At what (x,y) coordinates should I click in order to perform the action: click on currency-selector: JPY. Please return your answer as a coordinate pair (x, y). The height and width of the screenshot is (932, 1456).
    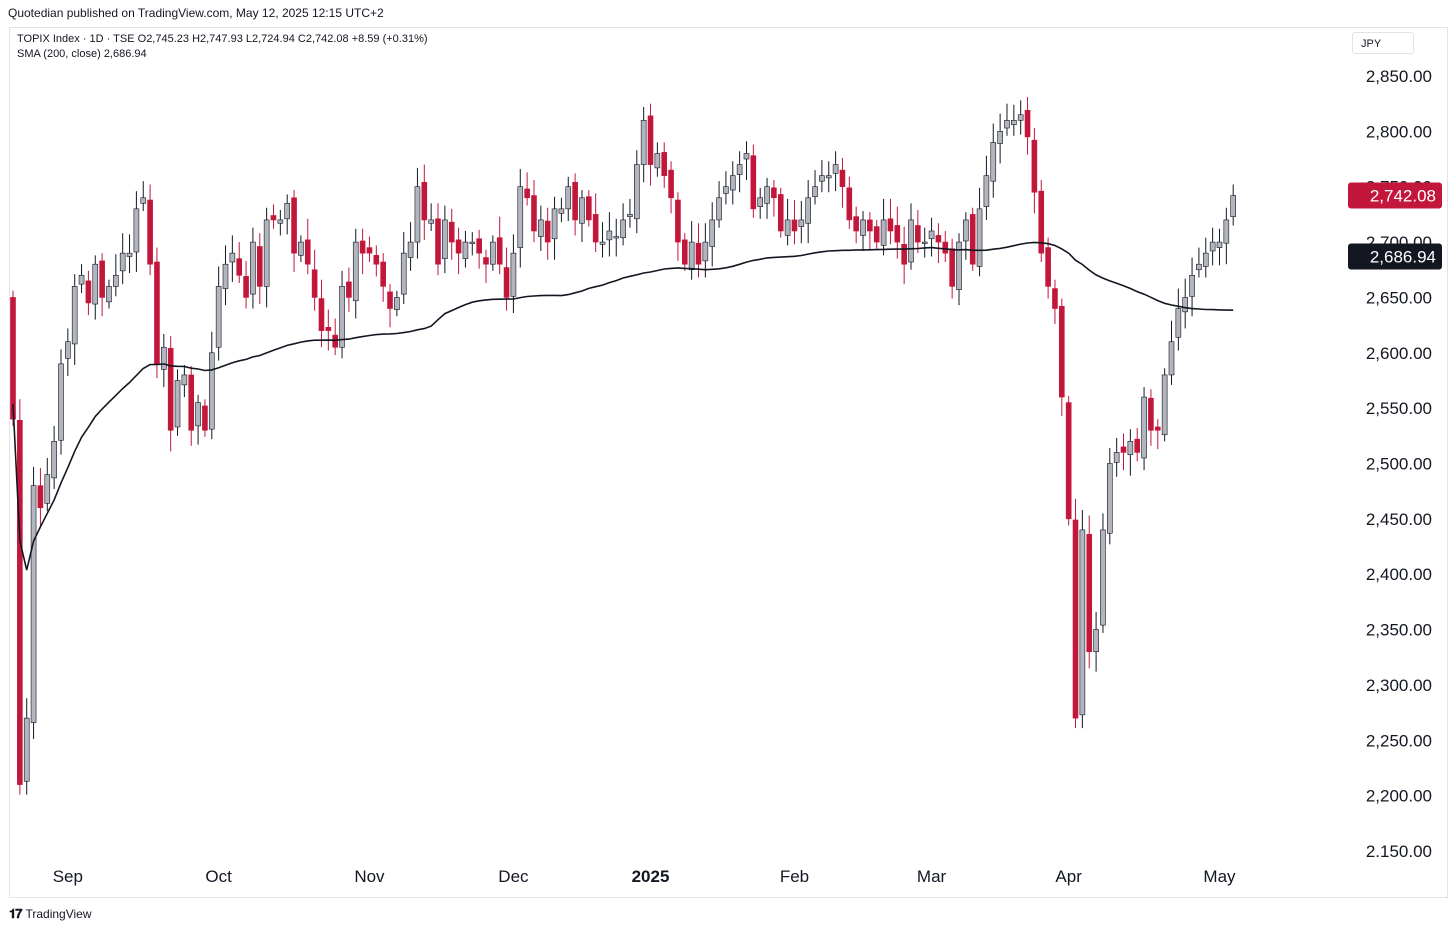
    Looking at the image, I should click on (1383, 43).